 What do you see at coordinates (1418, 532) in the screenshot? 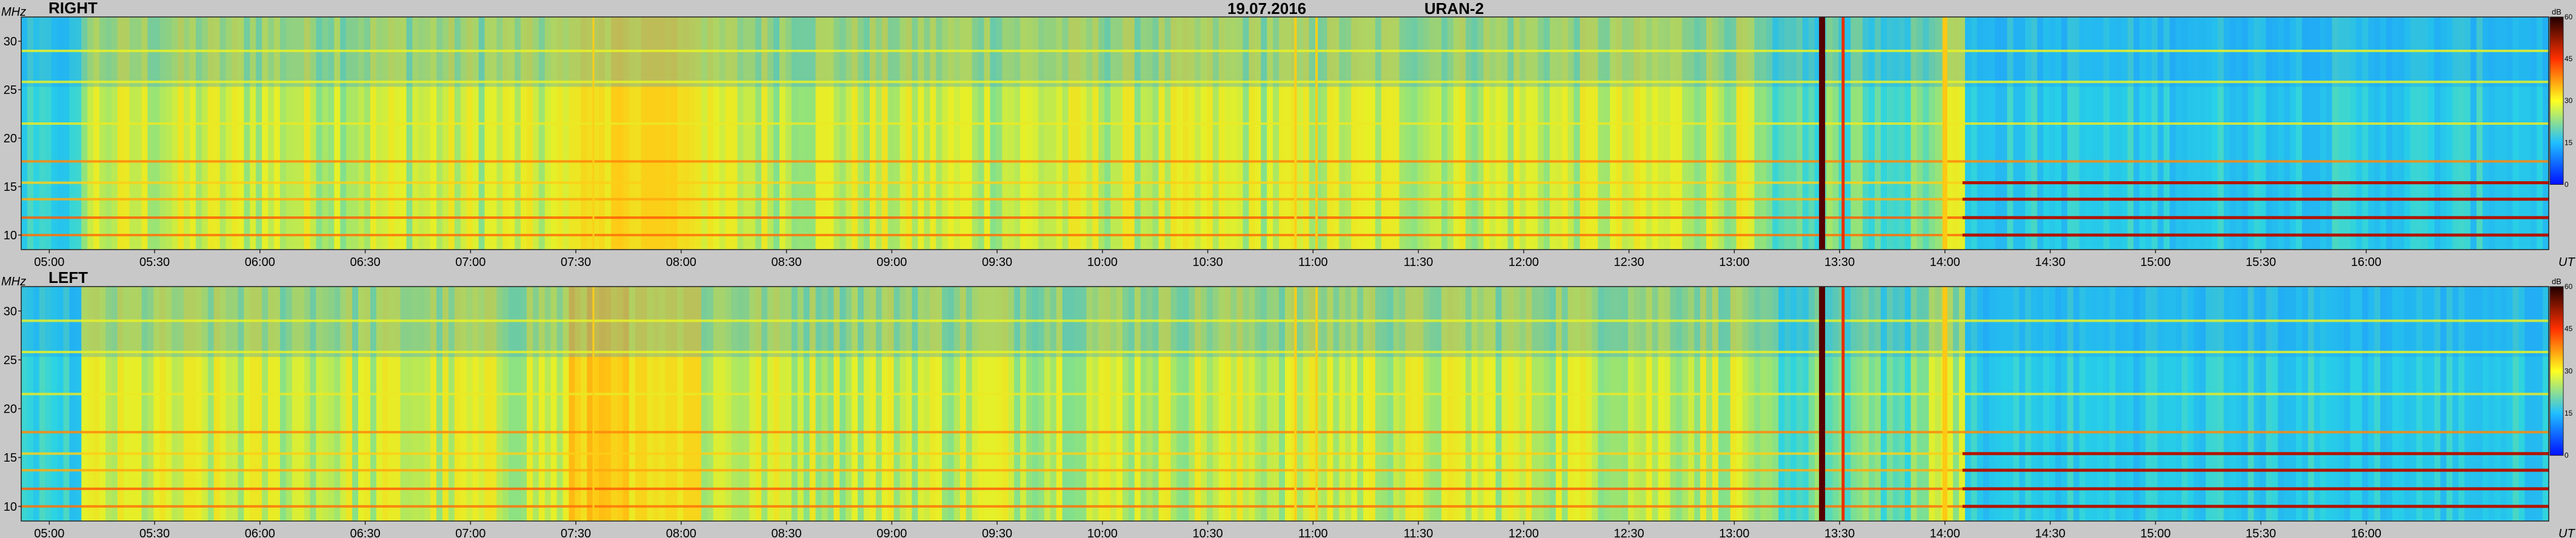
I see `x-tick-label: 11:30` at bounding box center [1418, 532].